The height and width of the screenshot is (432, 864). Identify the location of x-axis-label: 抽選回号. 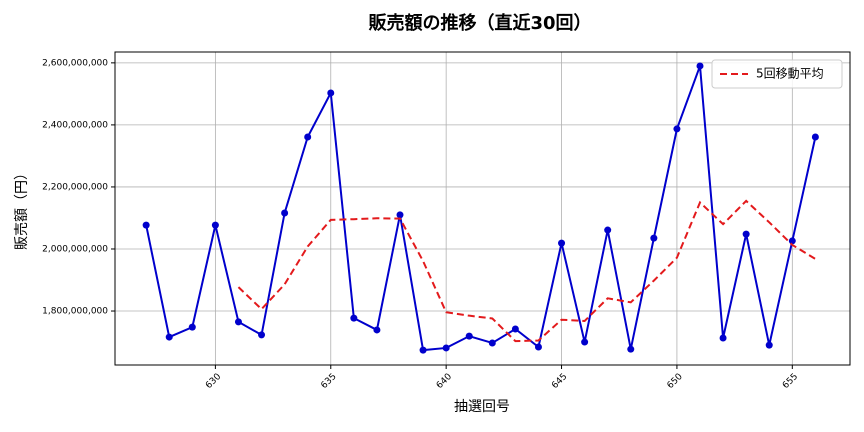
(482, 407).